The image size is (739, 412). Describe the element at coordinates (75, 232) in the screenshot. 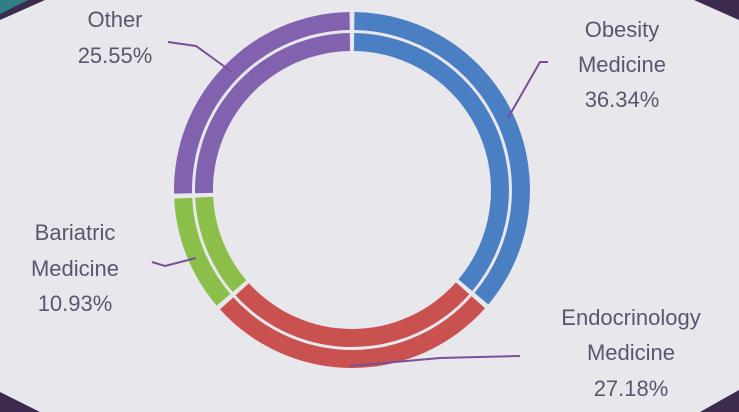

I see `slice-label-line: Bariatric` at that location.